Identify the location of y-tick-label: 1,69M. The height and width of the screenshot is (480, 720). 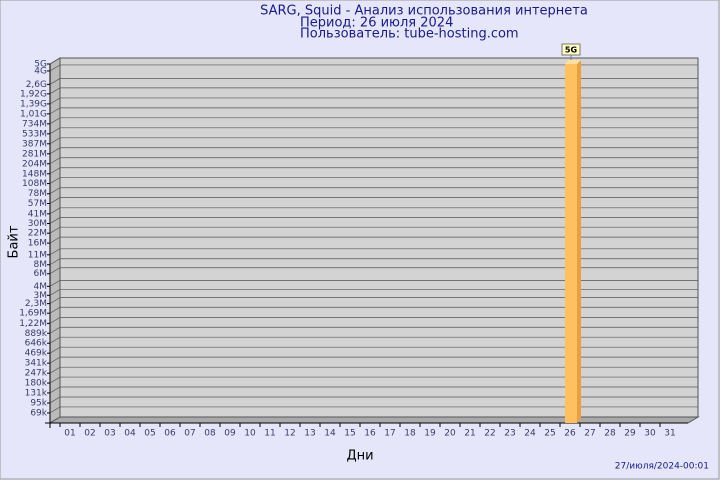
(33, 314).